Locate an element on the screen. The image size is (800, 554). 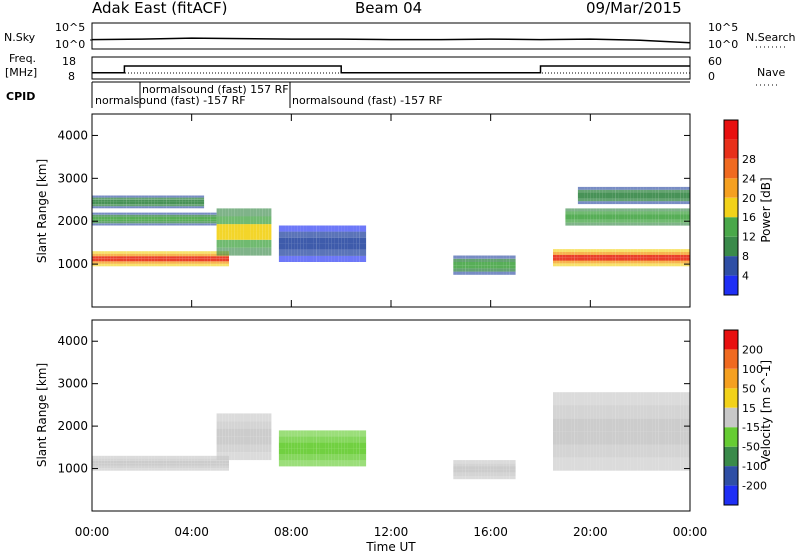
colorbar-segment is located at coordinates (731, 188).